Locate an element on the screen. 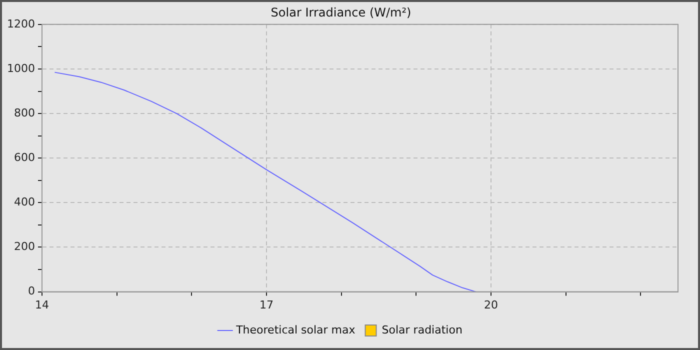 The width and height of the screenshot is (700, 350). y-tick-label: 200 is located at coordinates (24, 247).